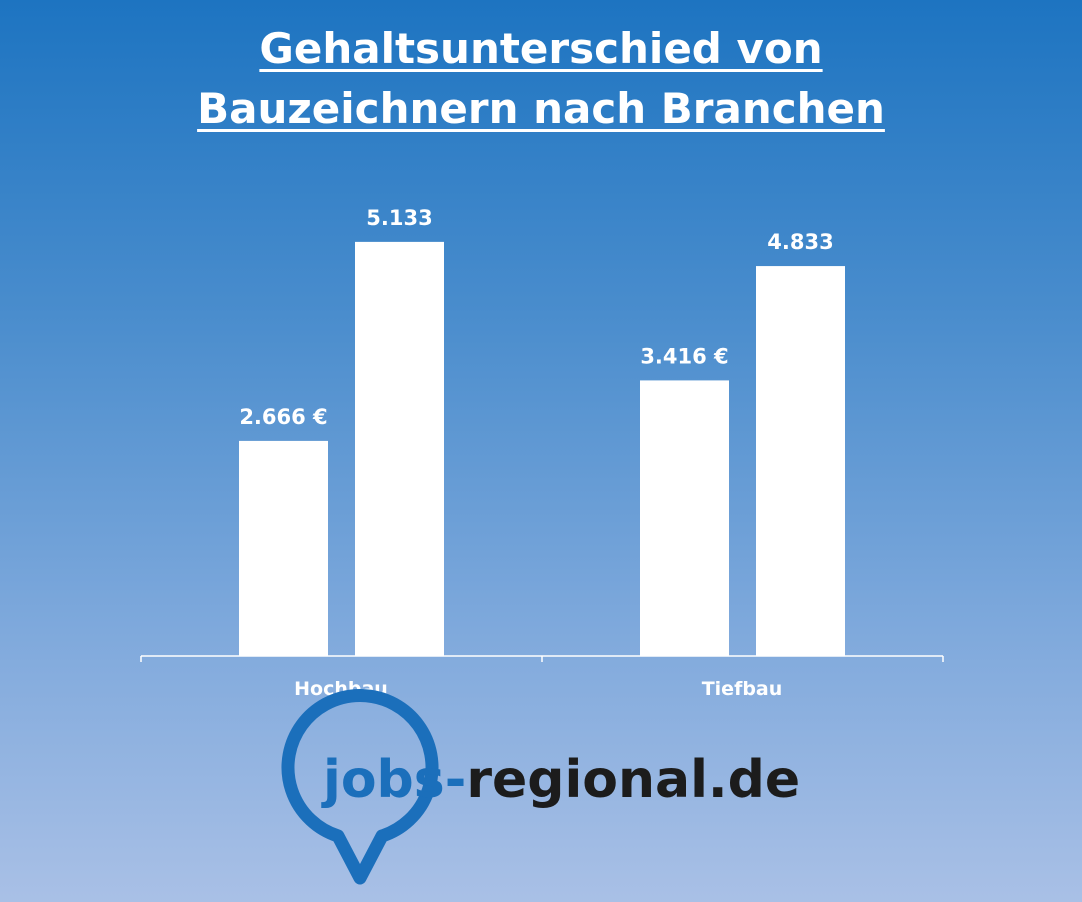  What do you see at coordinates (633, 780) in the screenshot?
I see `logo-text-regional: regional.de` at bounding box center [633, 780].